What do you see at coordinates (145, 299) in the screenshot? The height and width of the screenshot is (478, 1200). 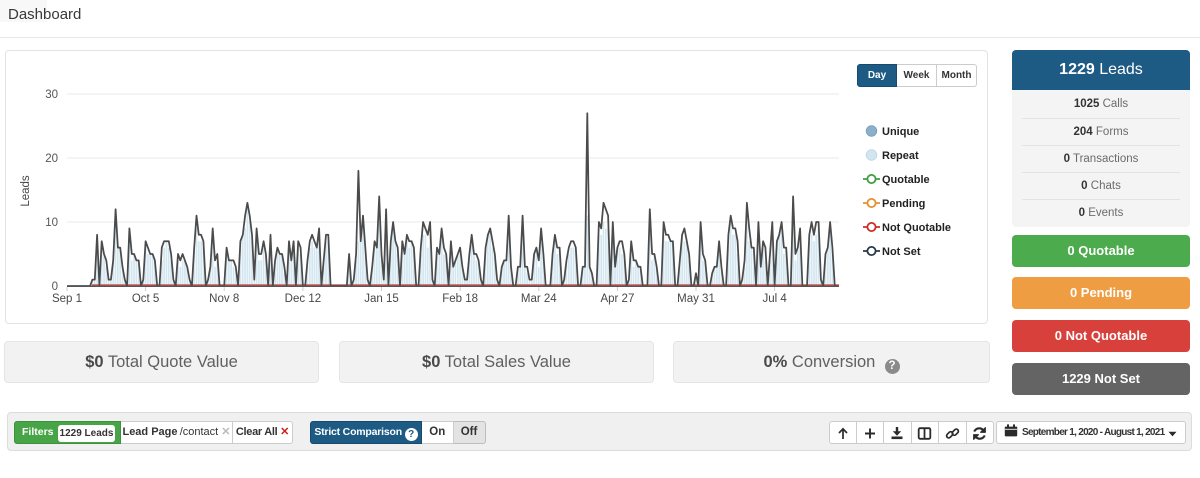 I see `svg-text: Oct 5` at bounding box center [145, 299].